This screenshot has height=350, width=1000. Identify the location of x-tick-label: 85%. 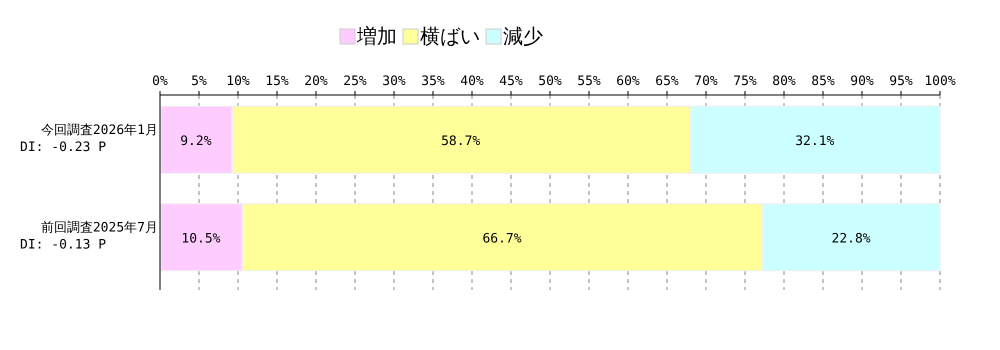
(823, 81).